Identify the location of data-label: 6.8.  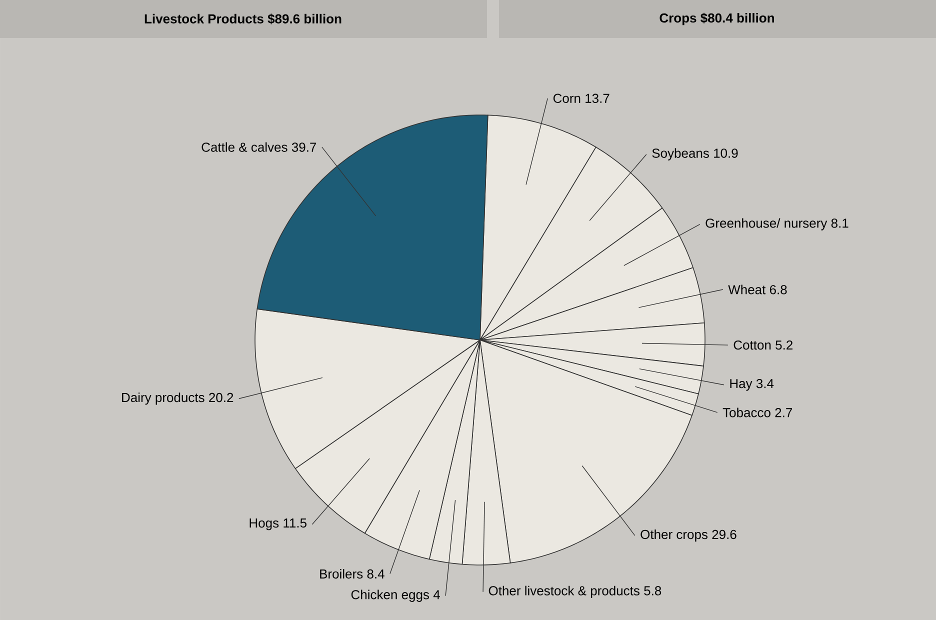
(778, 289).